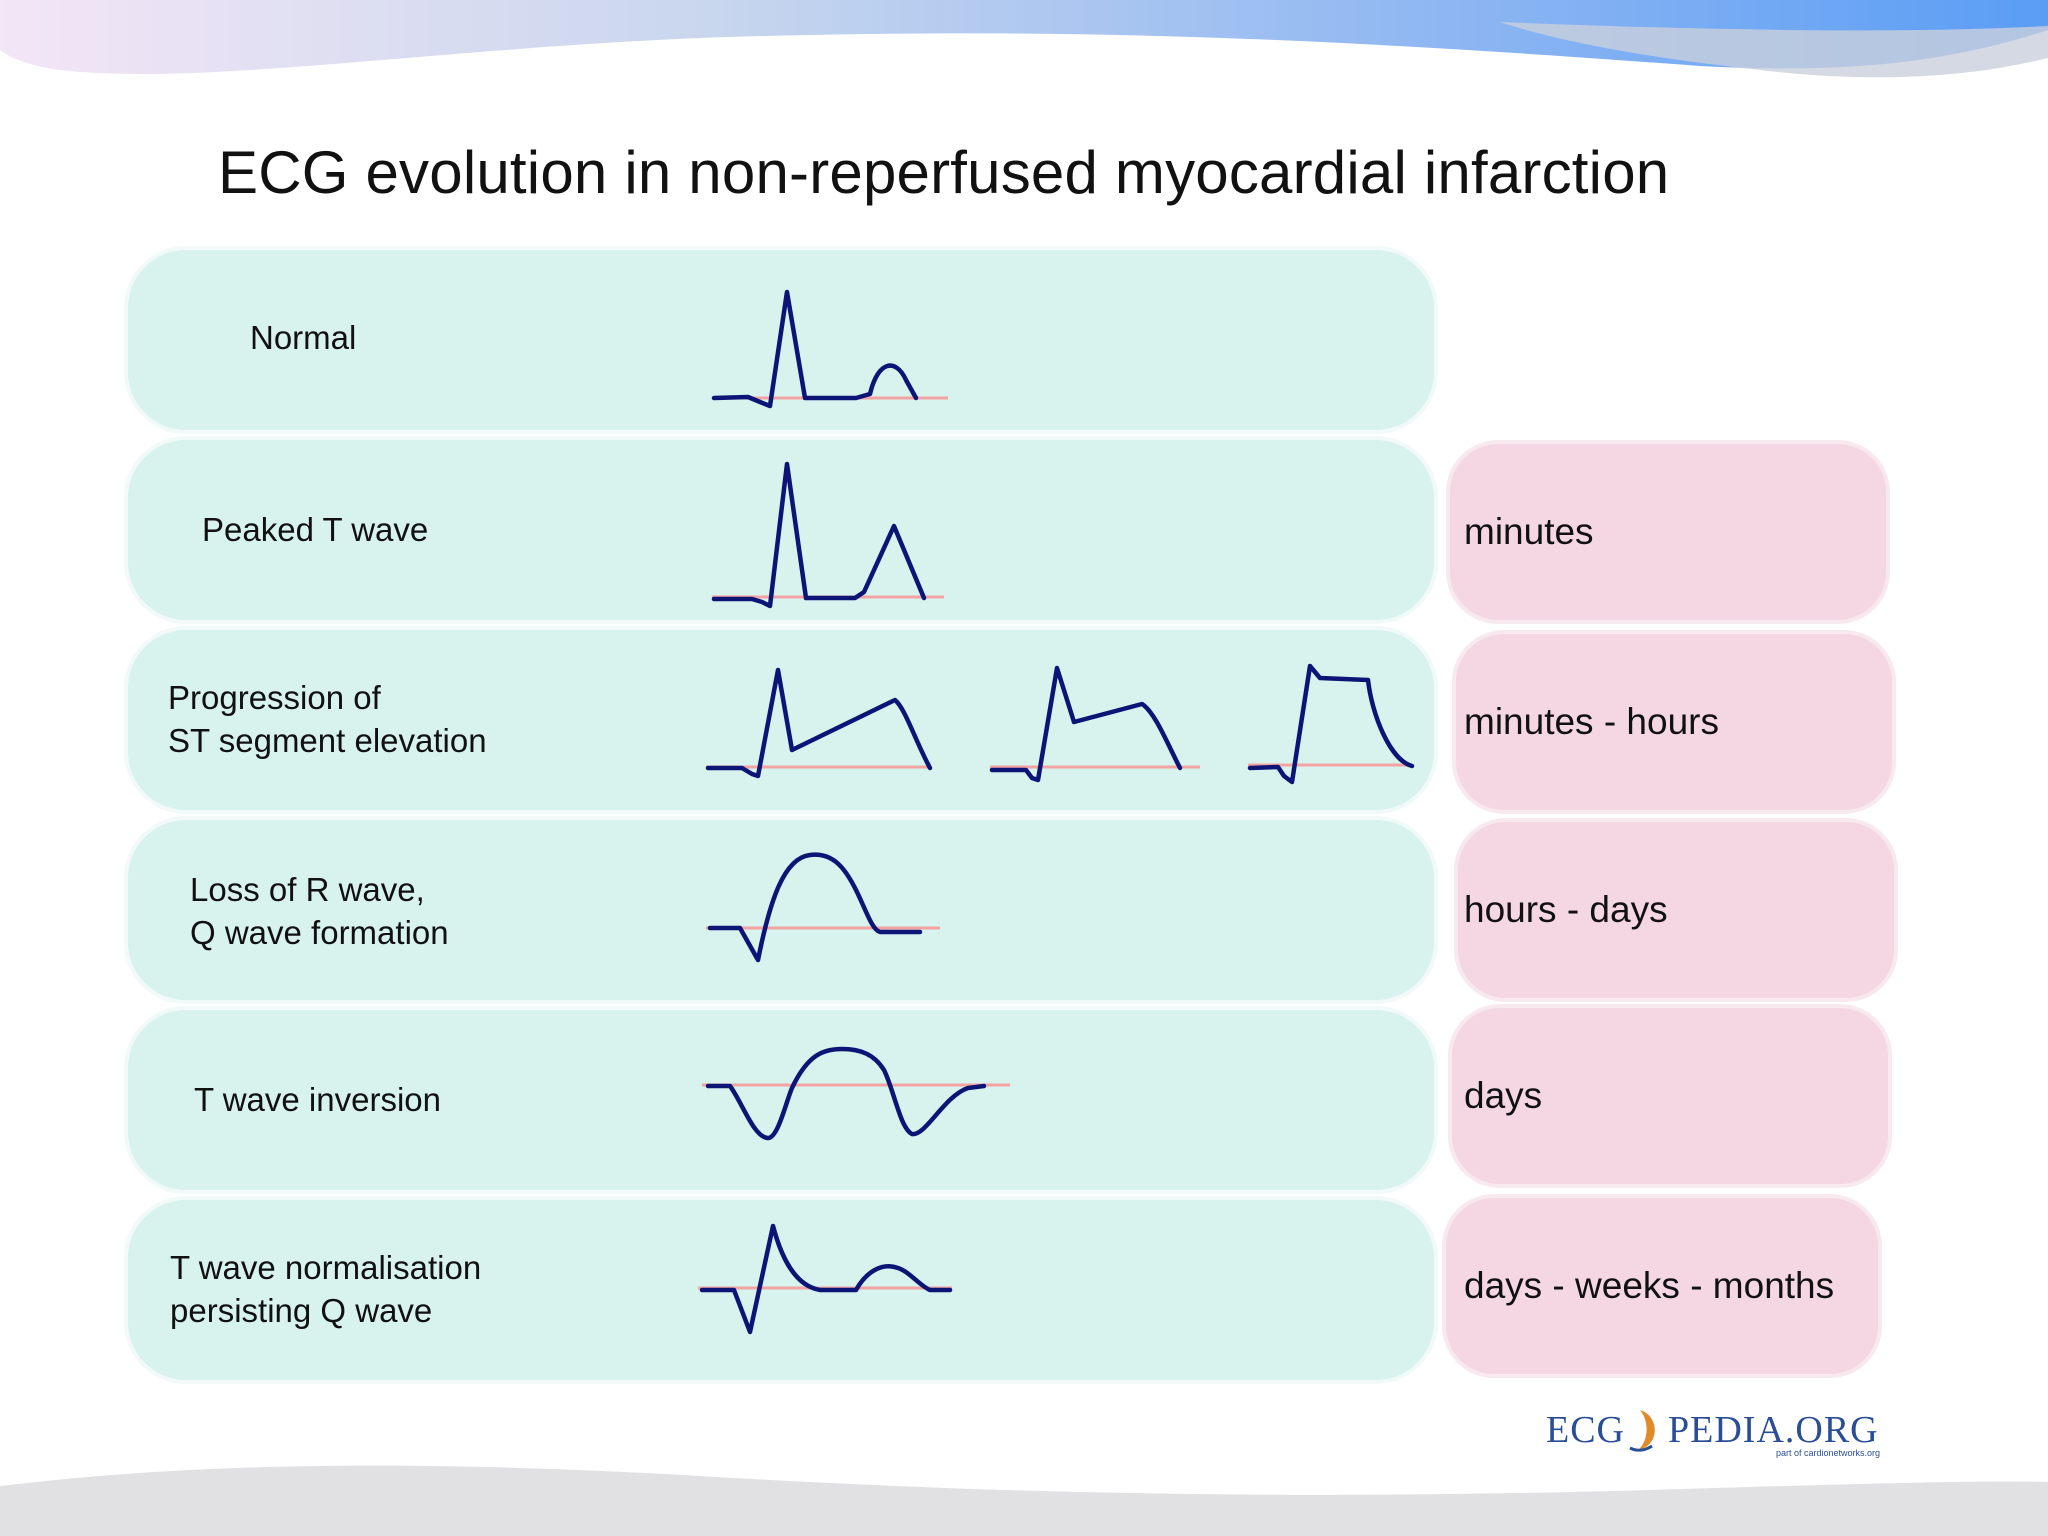  Describe the element at coordinates (1024, 1500) in the screenshot. I see `footer-decoration` at that location.